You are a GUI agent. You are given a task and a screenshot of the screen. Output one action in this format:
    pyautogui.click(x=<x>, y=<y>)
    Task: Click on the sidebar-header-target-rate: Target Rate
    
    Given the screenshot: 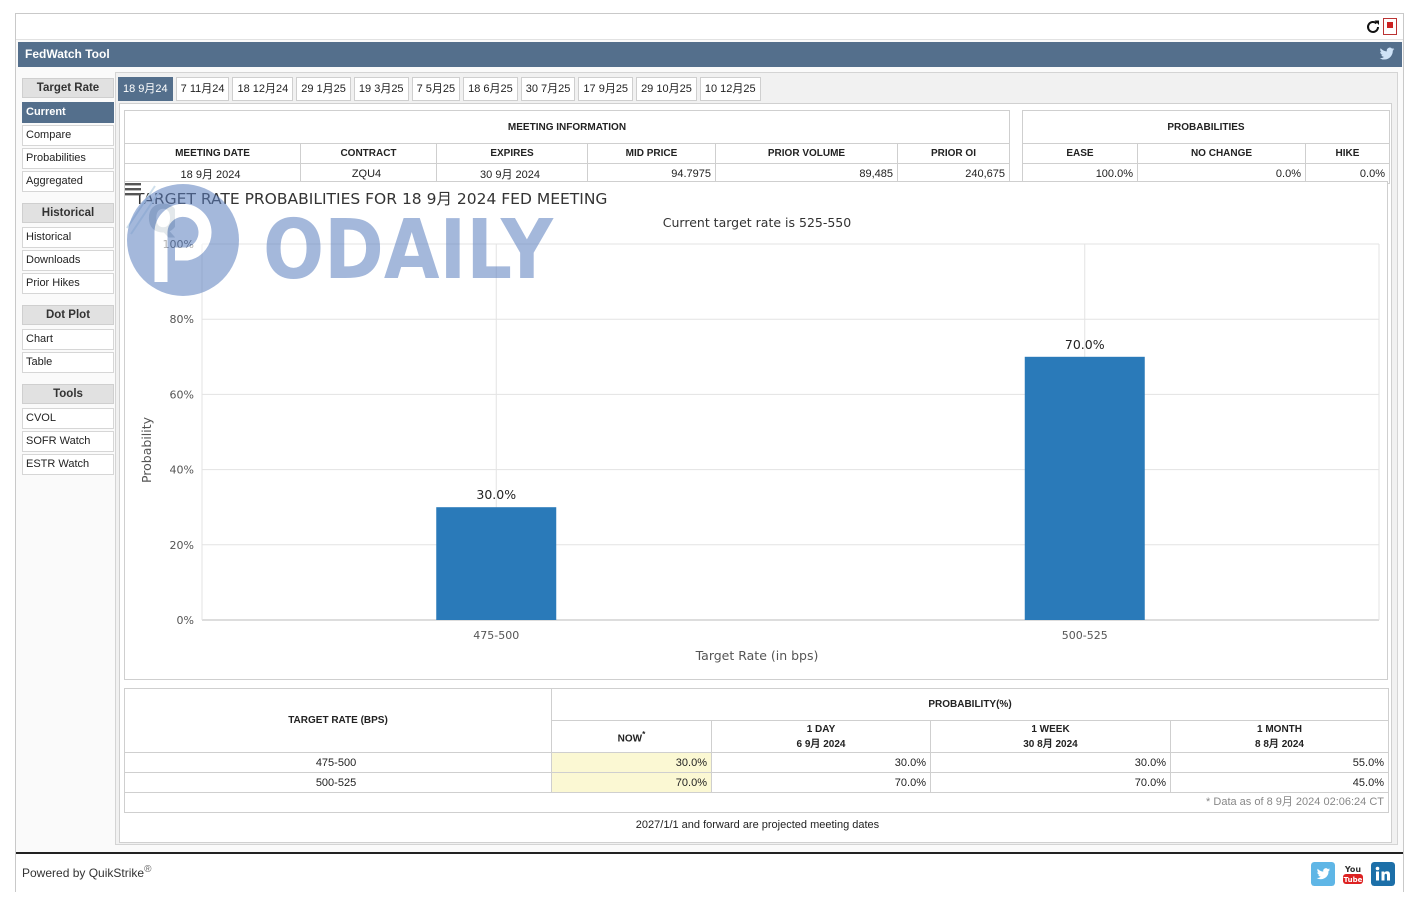 What is the action you would take?
    pyautogui.click(x=68, y=88)
    